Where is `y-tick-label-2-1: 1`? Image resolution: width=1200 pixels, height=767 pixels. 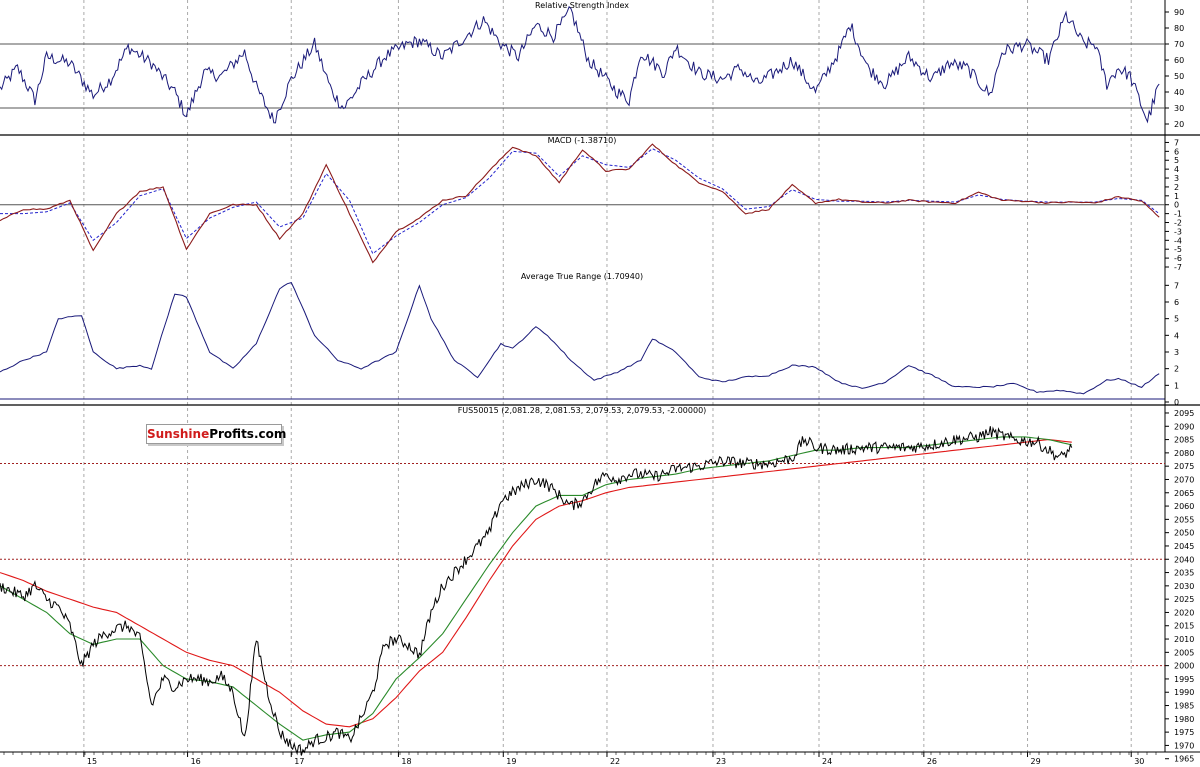
y-tick-label-2-1: 1 is located at coordinates (1176, 385).